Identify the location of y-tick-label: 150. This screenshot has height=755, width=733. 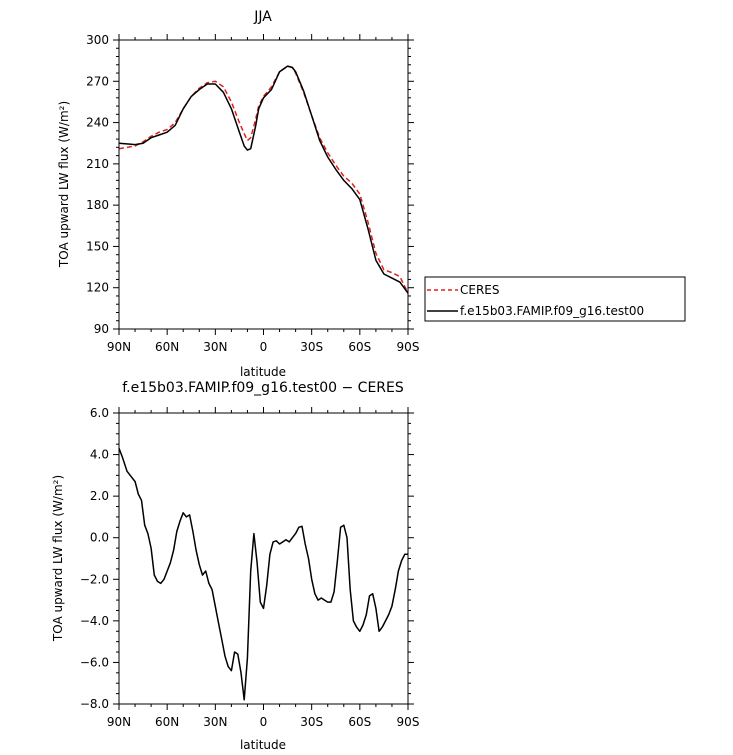
(97, 246).